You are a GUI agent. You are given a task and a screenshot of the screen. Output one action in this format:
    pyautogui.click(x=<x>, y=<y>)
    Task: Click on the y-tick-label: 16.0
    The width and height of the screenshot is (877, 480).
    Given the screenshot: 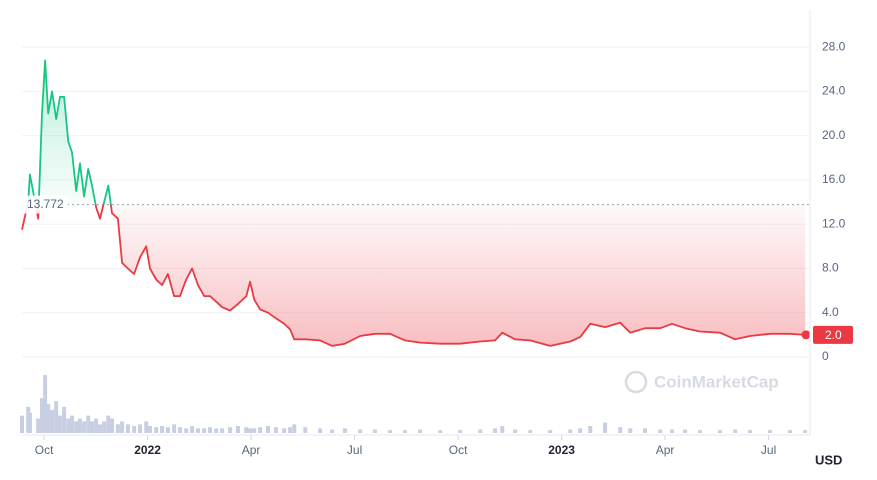 What is the action you would take?
    pyautogui.click(x=834, y=179)
    